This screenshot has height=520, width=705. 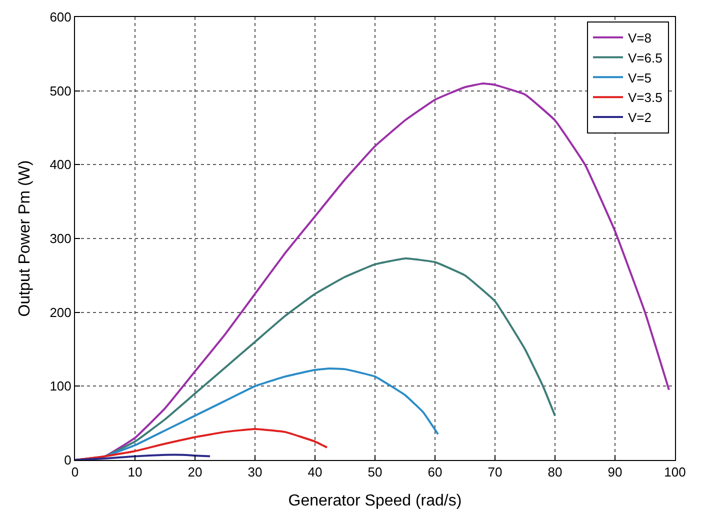 What do you see at coordinates (675, 472) in the screenshot?
I see `x-tick-label: 100` at bounding box center [675, 472].